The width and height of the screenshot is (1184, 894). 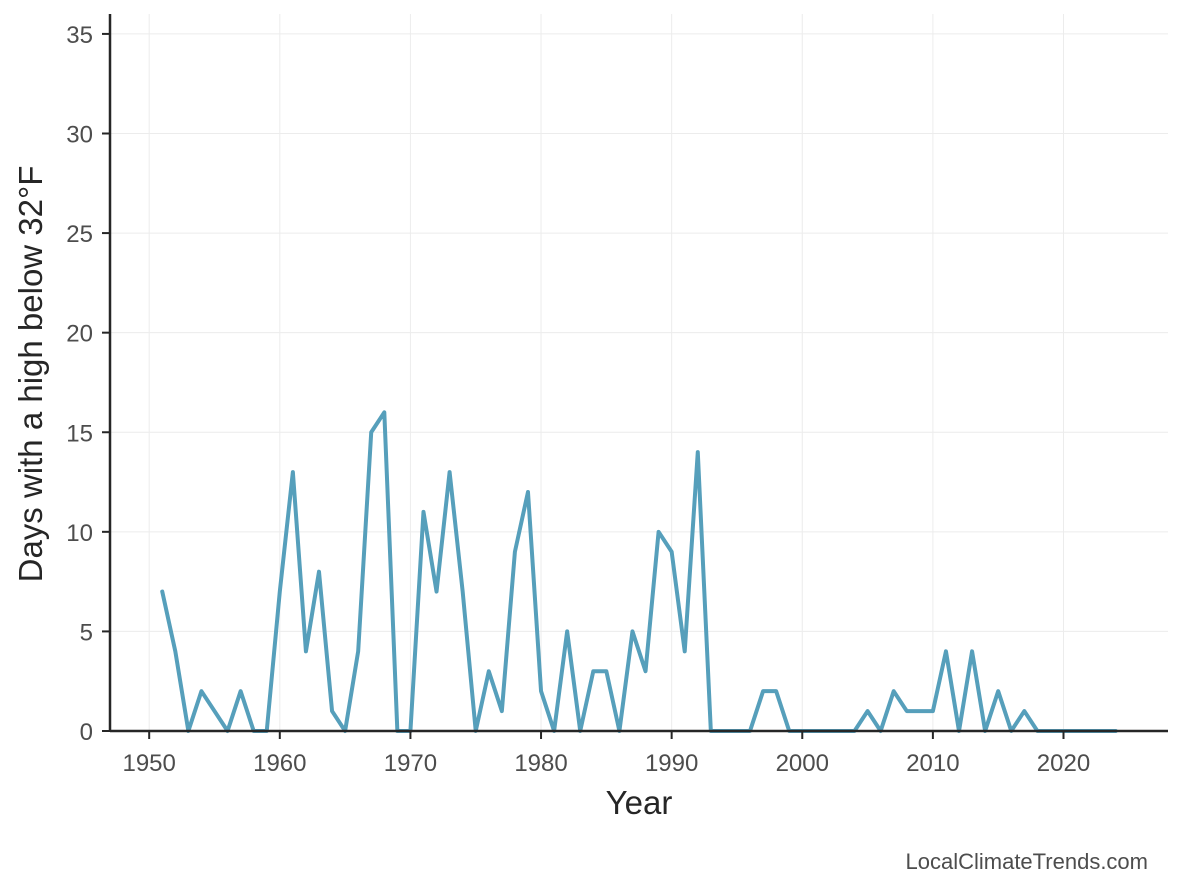 What do you see at coordinates (148, 763) in the screenshot?
I see `x-tick-label: 1950` at bounding box center [148, 763].